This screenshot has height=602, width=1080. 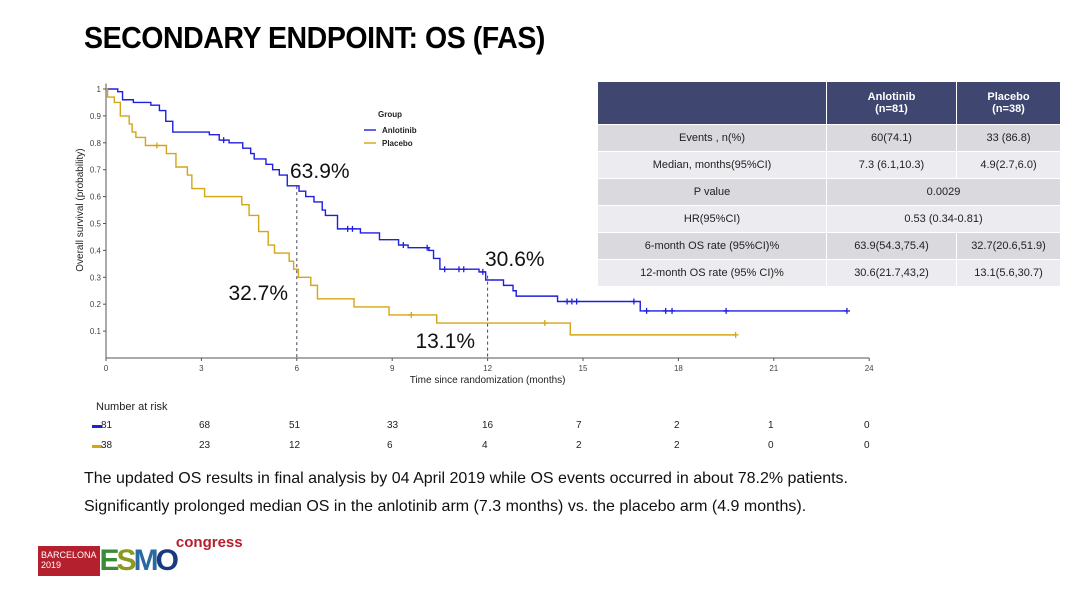 What do you see at coordinates (771, 425) in the screenshot?
I see `risk-count: 1` at bounding box center [771, 425].